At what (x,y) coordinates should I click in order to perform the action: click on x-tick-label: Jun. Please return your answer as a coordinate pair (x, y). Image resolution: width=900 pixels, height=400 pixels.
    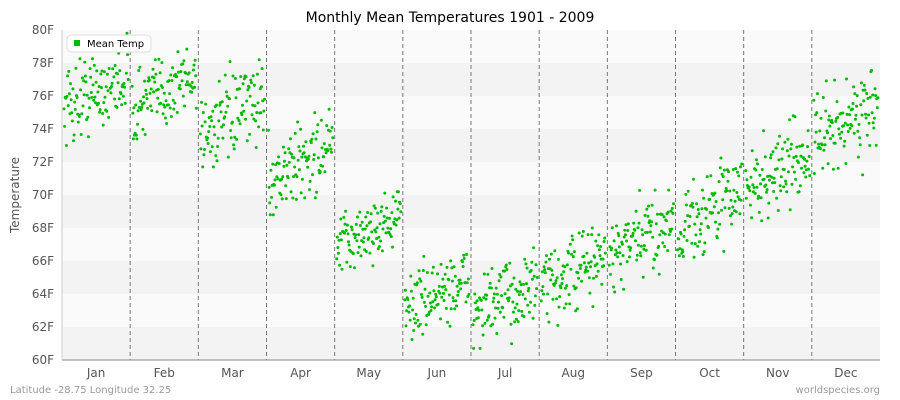
    Looking at the image, I should click on (437, 373).